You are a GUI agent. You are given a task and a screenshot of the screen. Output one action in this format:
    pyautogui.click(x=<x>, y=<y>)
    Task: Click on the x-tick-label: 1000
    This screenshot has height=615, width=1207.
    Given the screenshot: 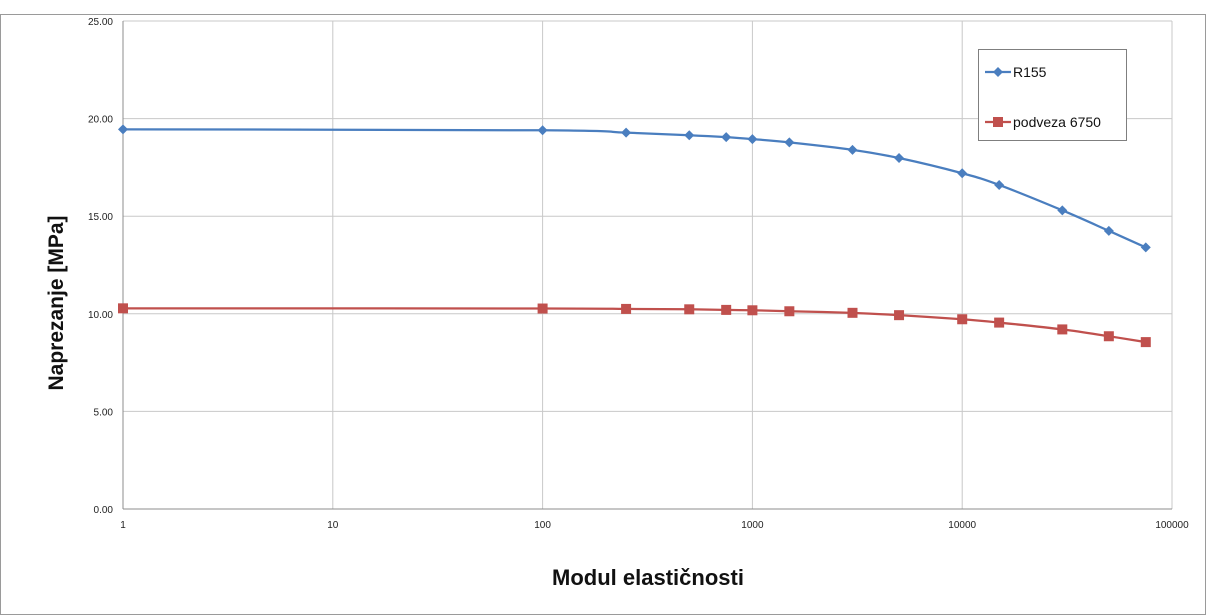 What is the action you would take?
    pyautogui.click(x=752, y=525)
    